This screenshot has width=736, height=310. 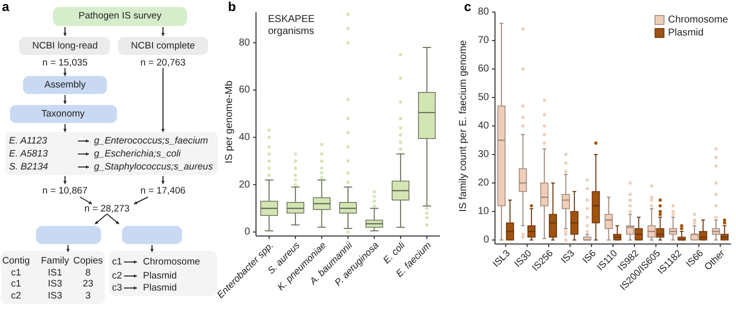 I want to click on text: g_Enterococcus;s_faecium, so click(x=151, y=141).